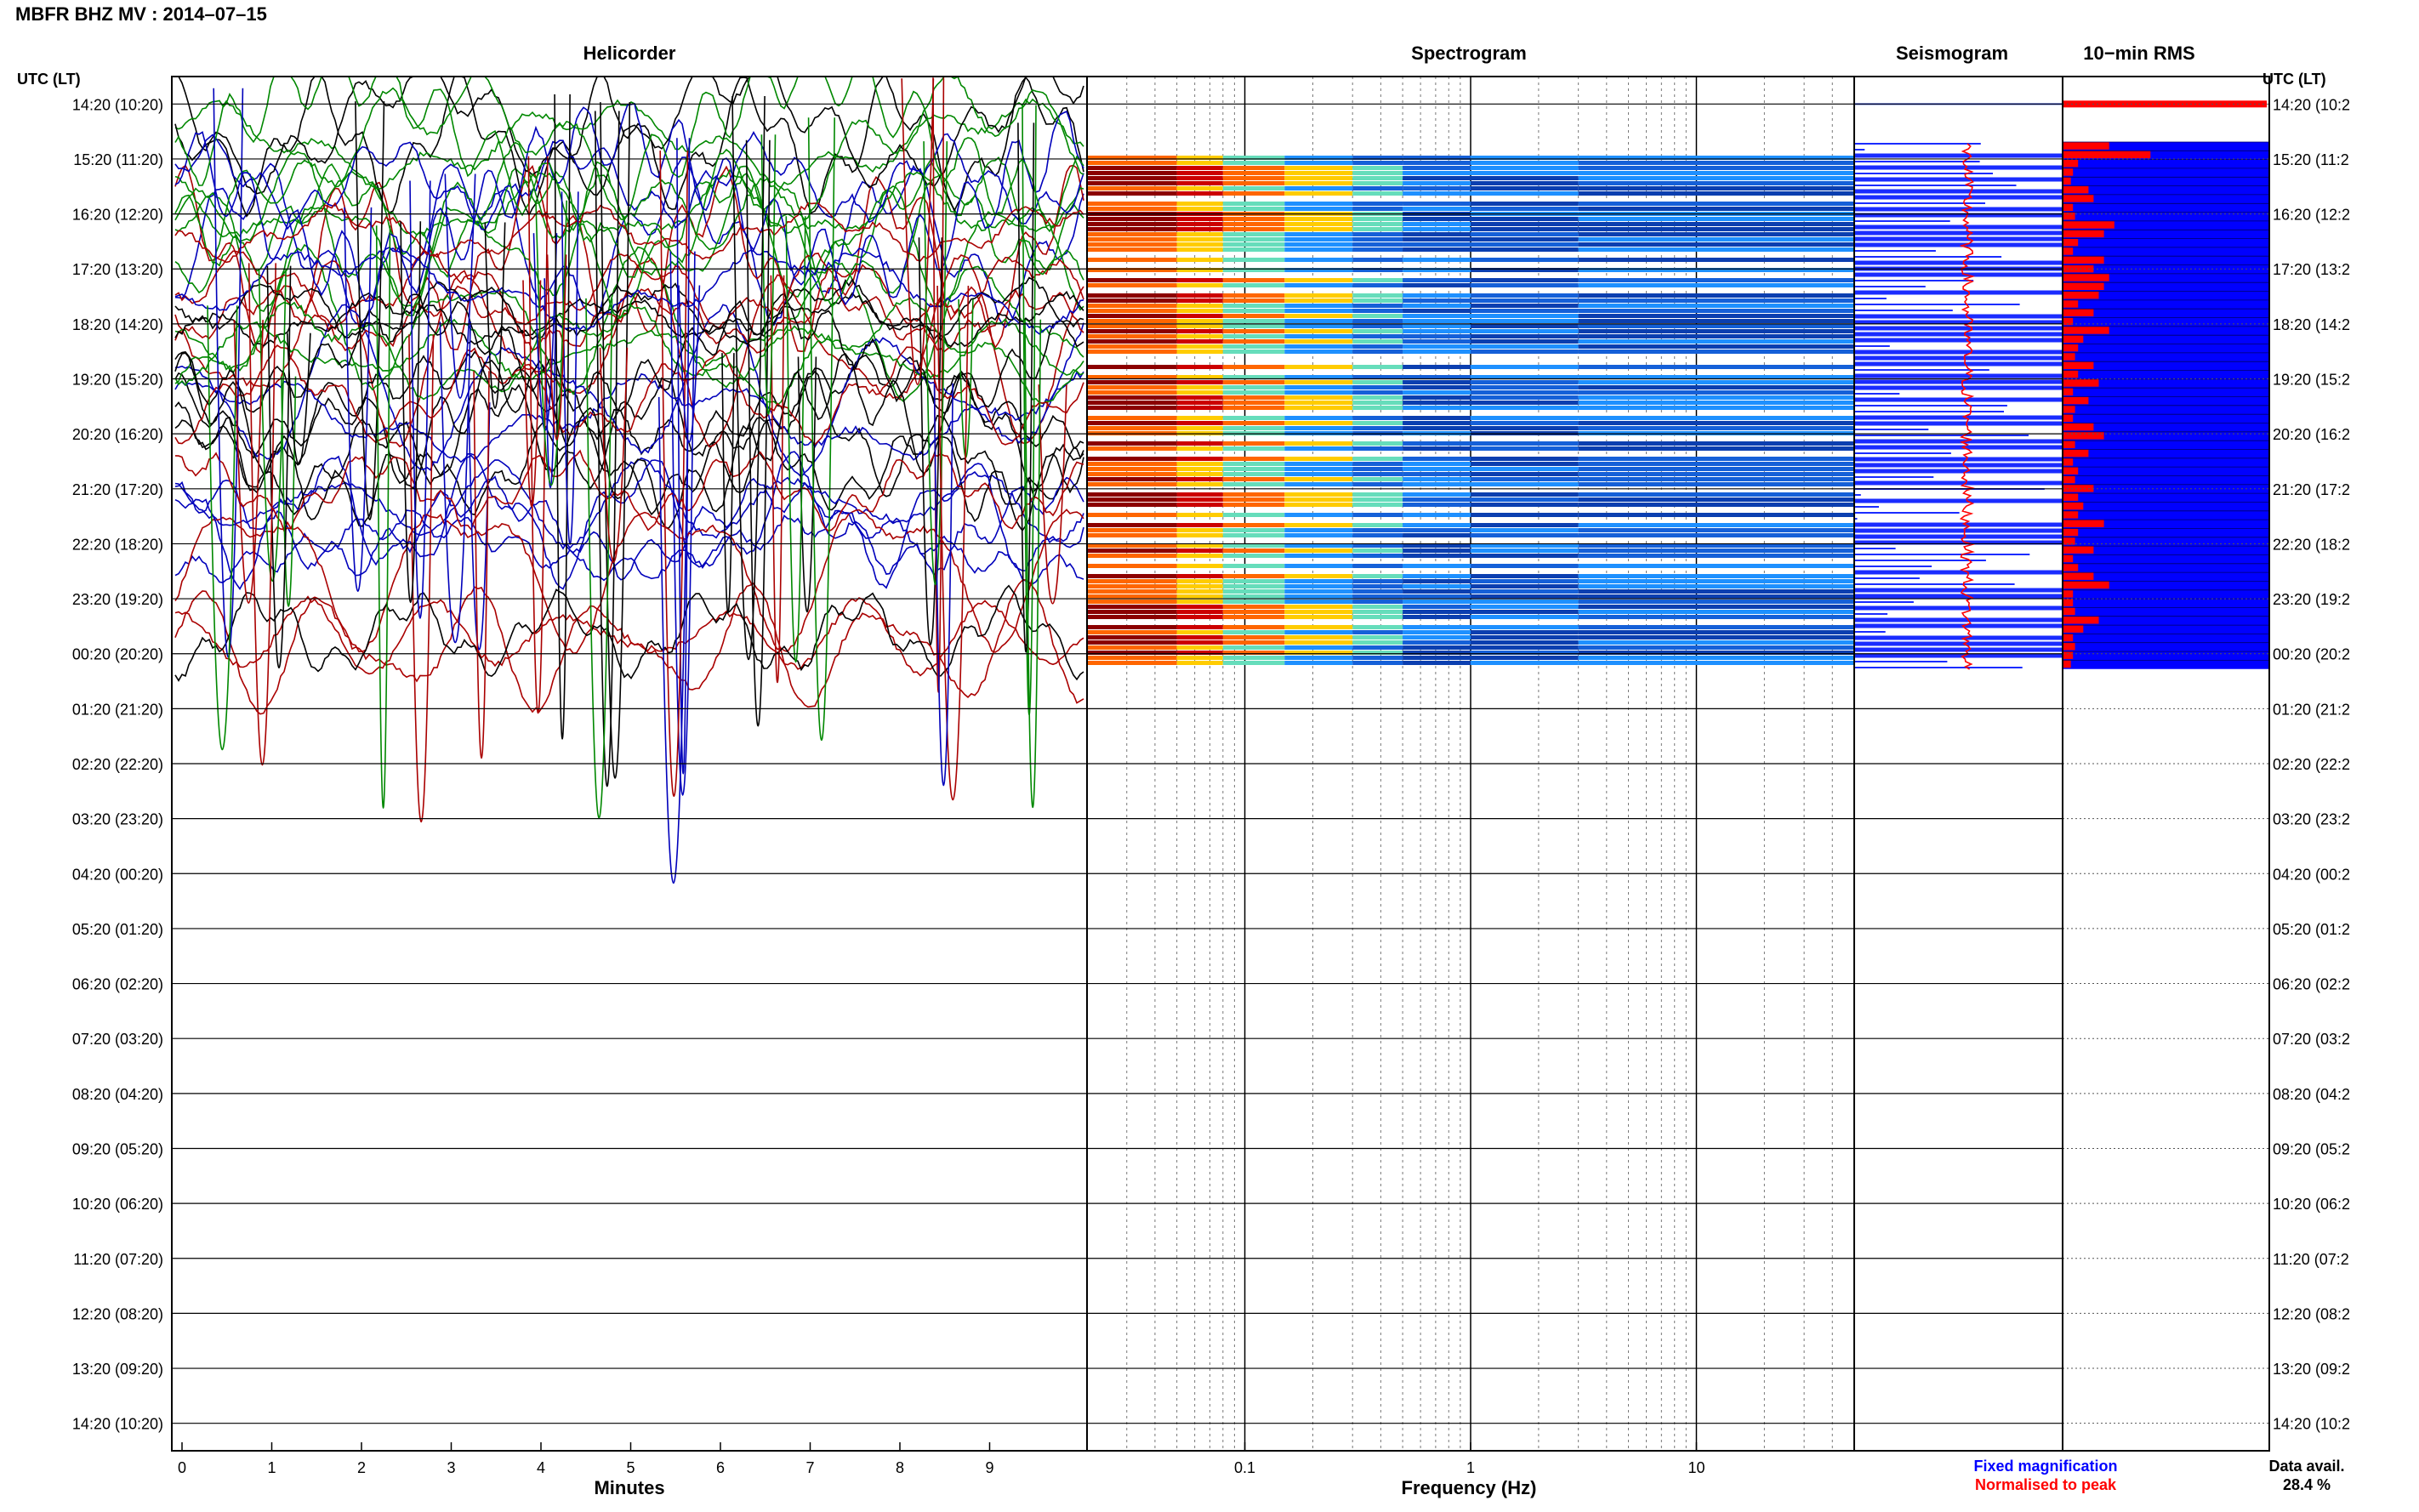 This screenshot has width=2419, height=1512. What do you see at coordinates (2045, 1466) in the screenshot?
I see `legend-fixed-magnification: Fixed magnification` at bounding box center [2045, 1466].